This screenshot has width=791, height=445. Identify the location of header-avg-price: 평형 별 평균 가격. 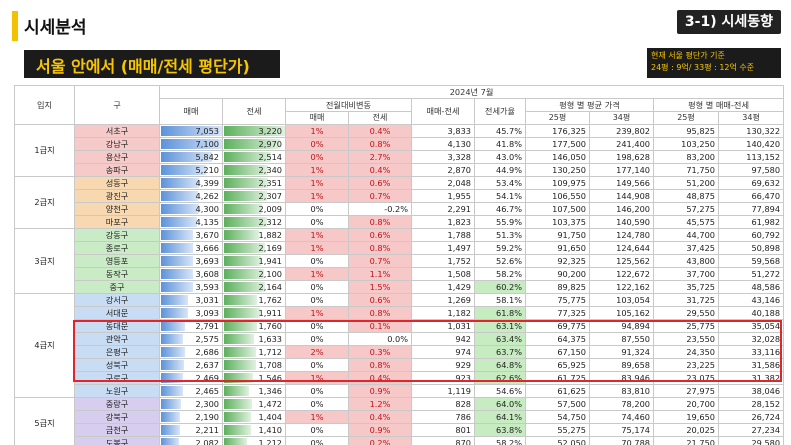
(589, 105).